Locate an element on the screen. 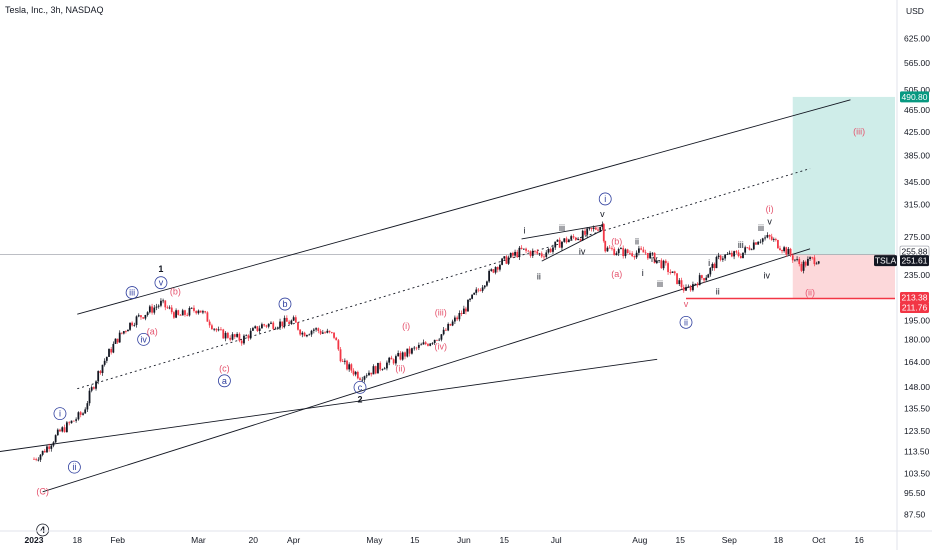  wave-label: (i) is located at coordinates (770, 209).